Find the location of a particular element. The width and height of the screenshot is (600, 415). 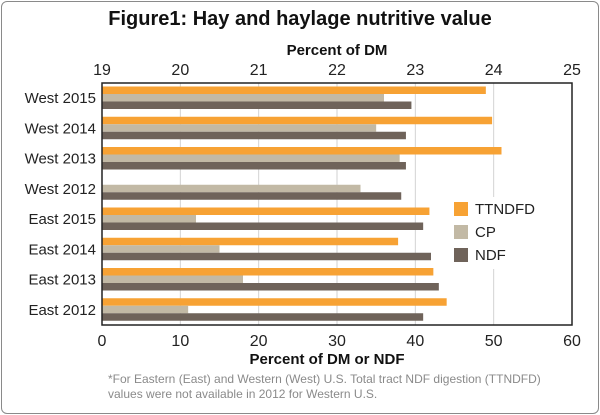

chart-title: Figure1: Hay and haylage nutritive value is located at coordinates (300, 19).